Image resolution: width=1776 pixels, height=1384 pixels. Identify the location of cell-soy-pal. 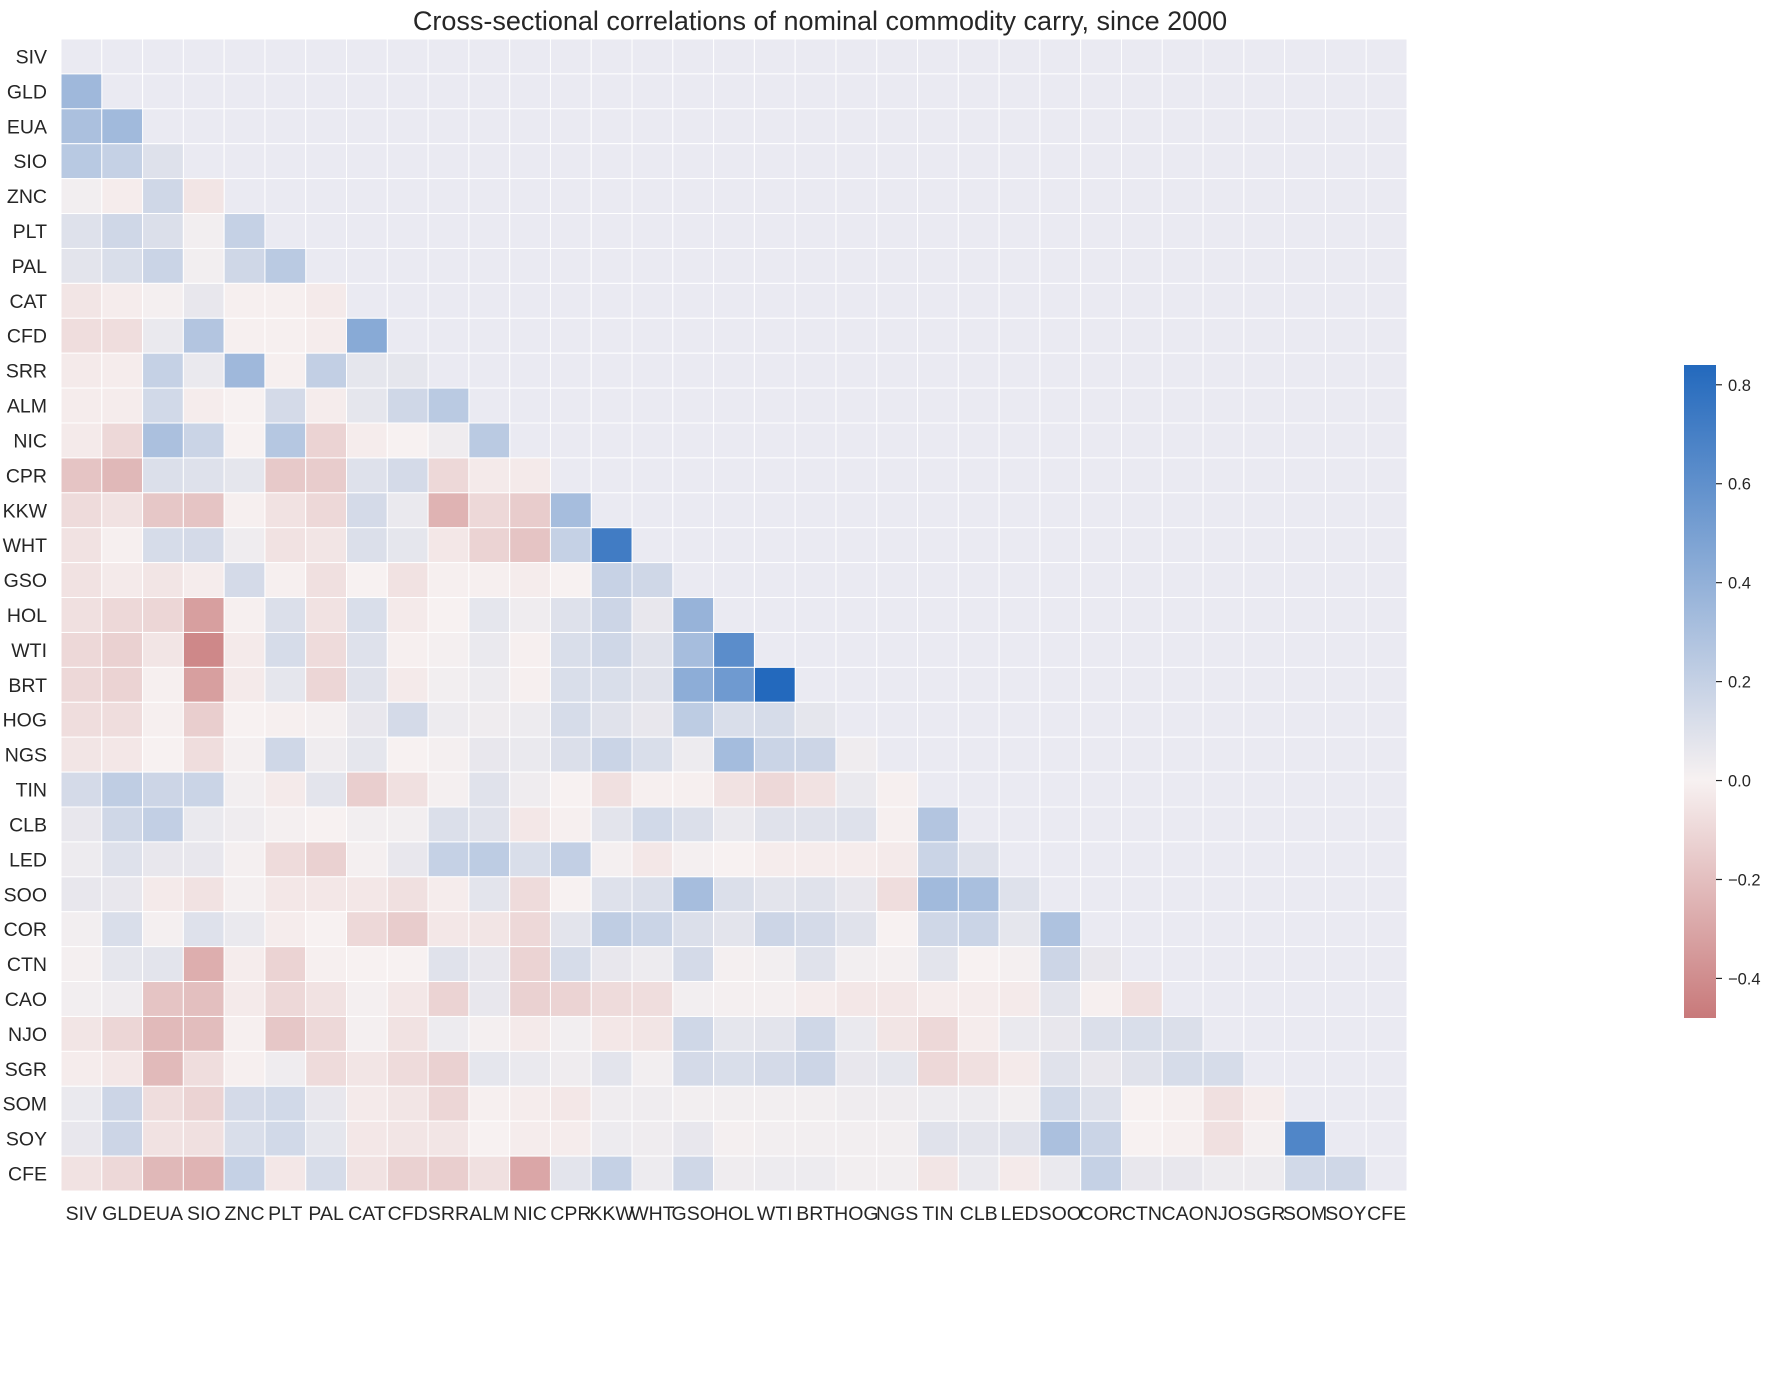
(326, 1138).